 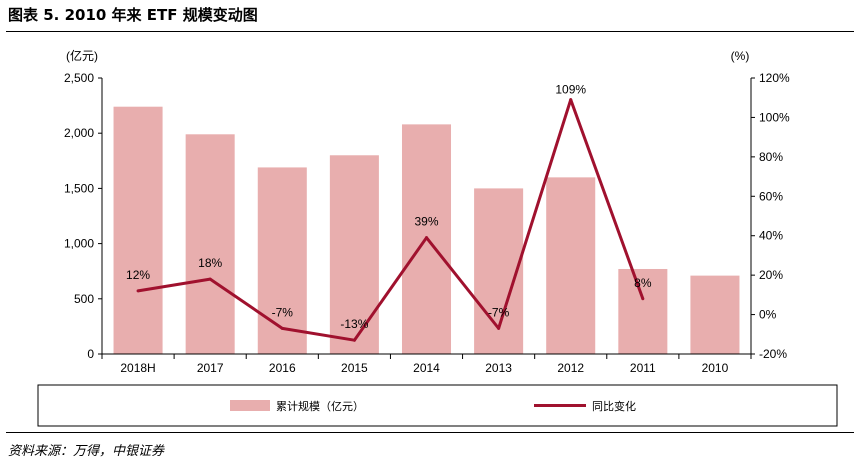 What do you see at coordinates (86, 451) in the screenshot?
I see `source-note: 资料来源：万得，中银证券` at bounding box center [86, 451].